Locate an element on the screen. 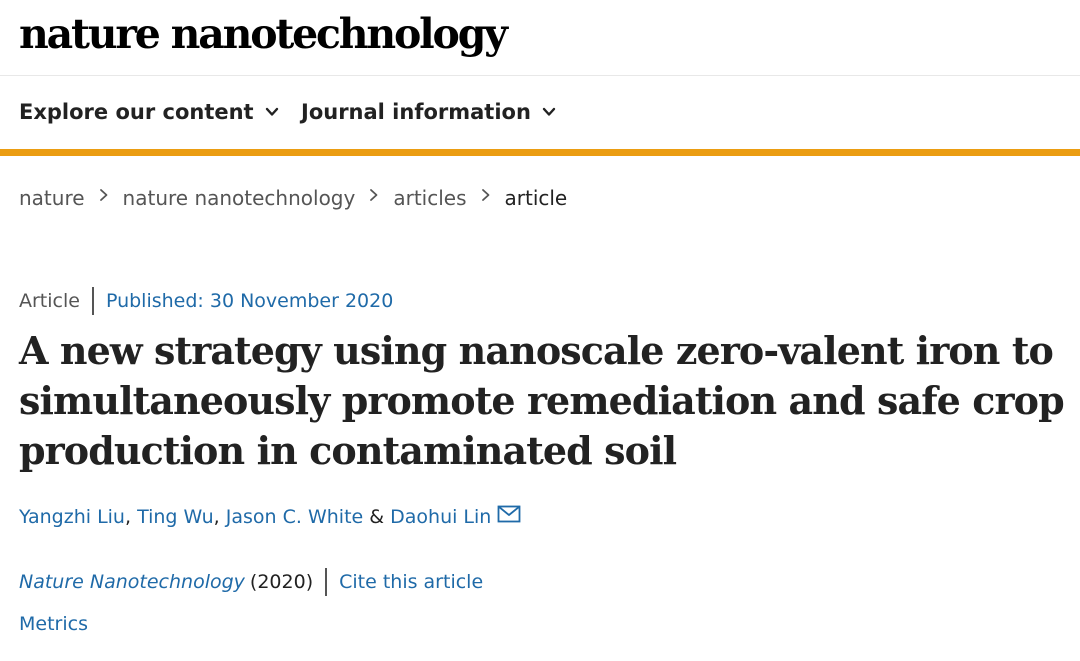 Image resolution: width=1080 pixels, height=661 pixels. author-link: Yangzhi Liu is located at coordinates (72, 517).